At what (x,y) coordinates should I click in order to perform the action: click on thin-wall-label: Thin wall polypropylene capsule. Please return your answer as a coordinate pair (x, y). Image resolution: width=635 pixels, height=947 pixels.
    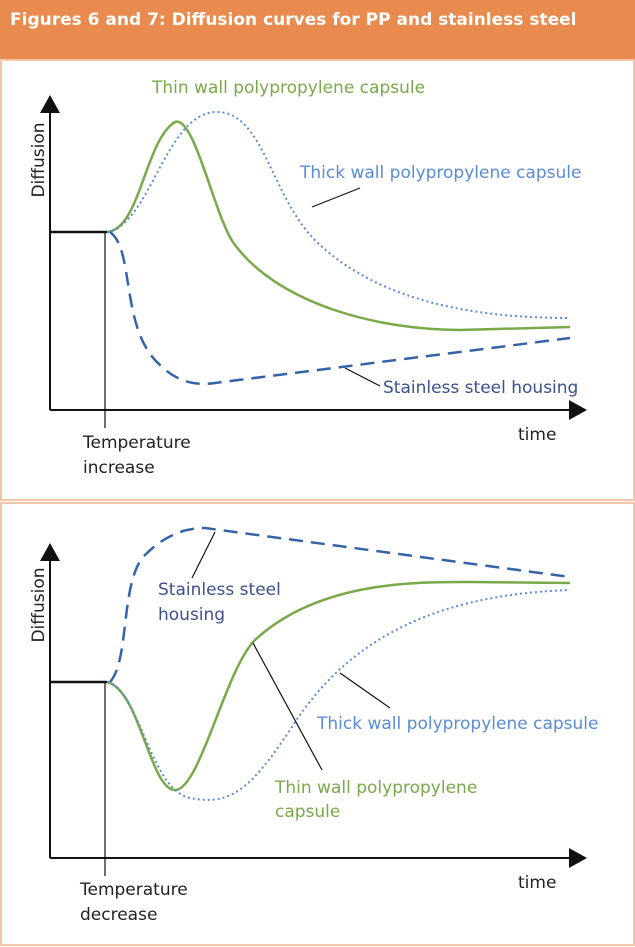
    Looking at the image, I should click on (288, 88).